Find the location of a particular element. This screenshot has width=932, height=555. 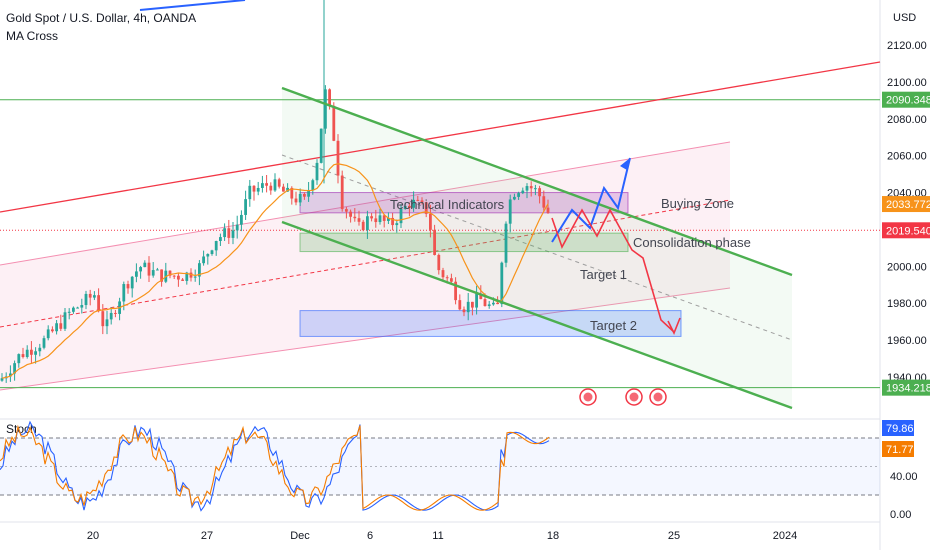

stoch-d-line is located at coordinates (275, 467).